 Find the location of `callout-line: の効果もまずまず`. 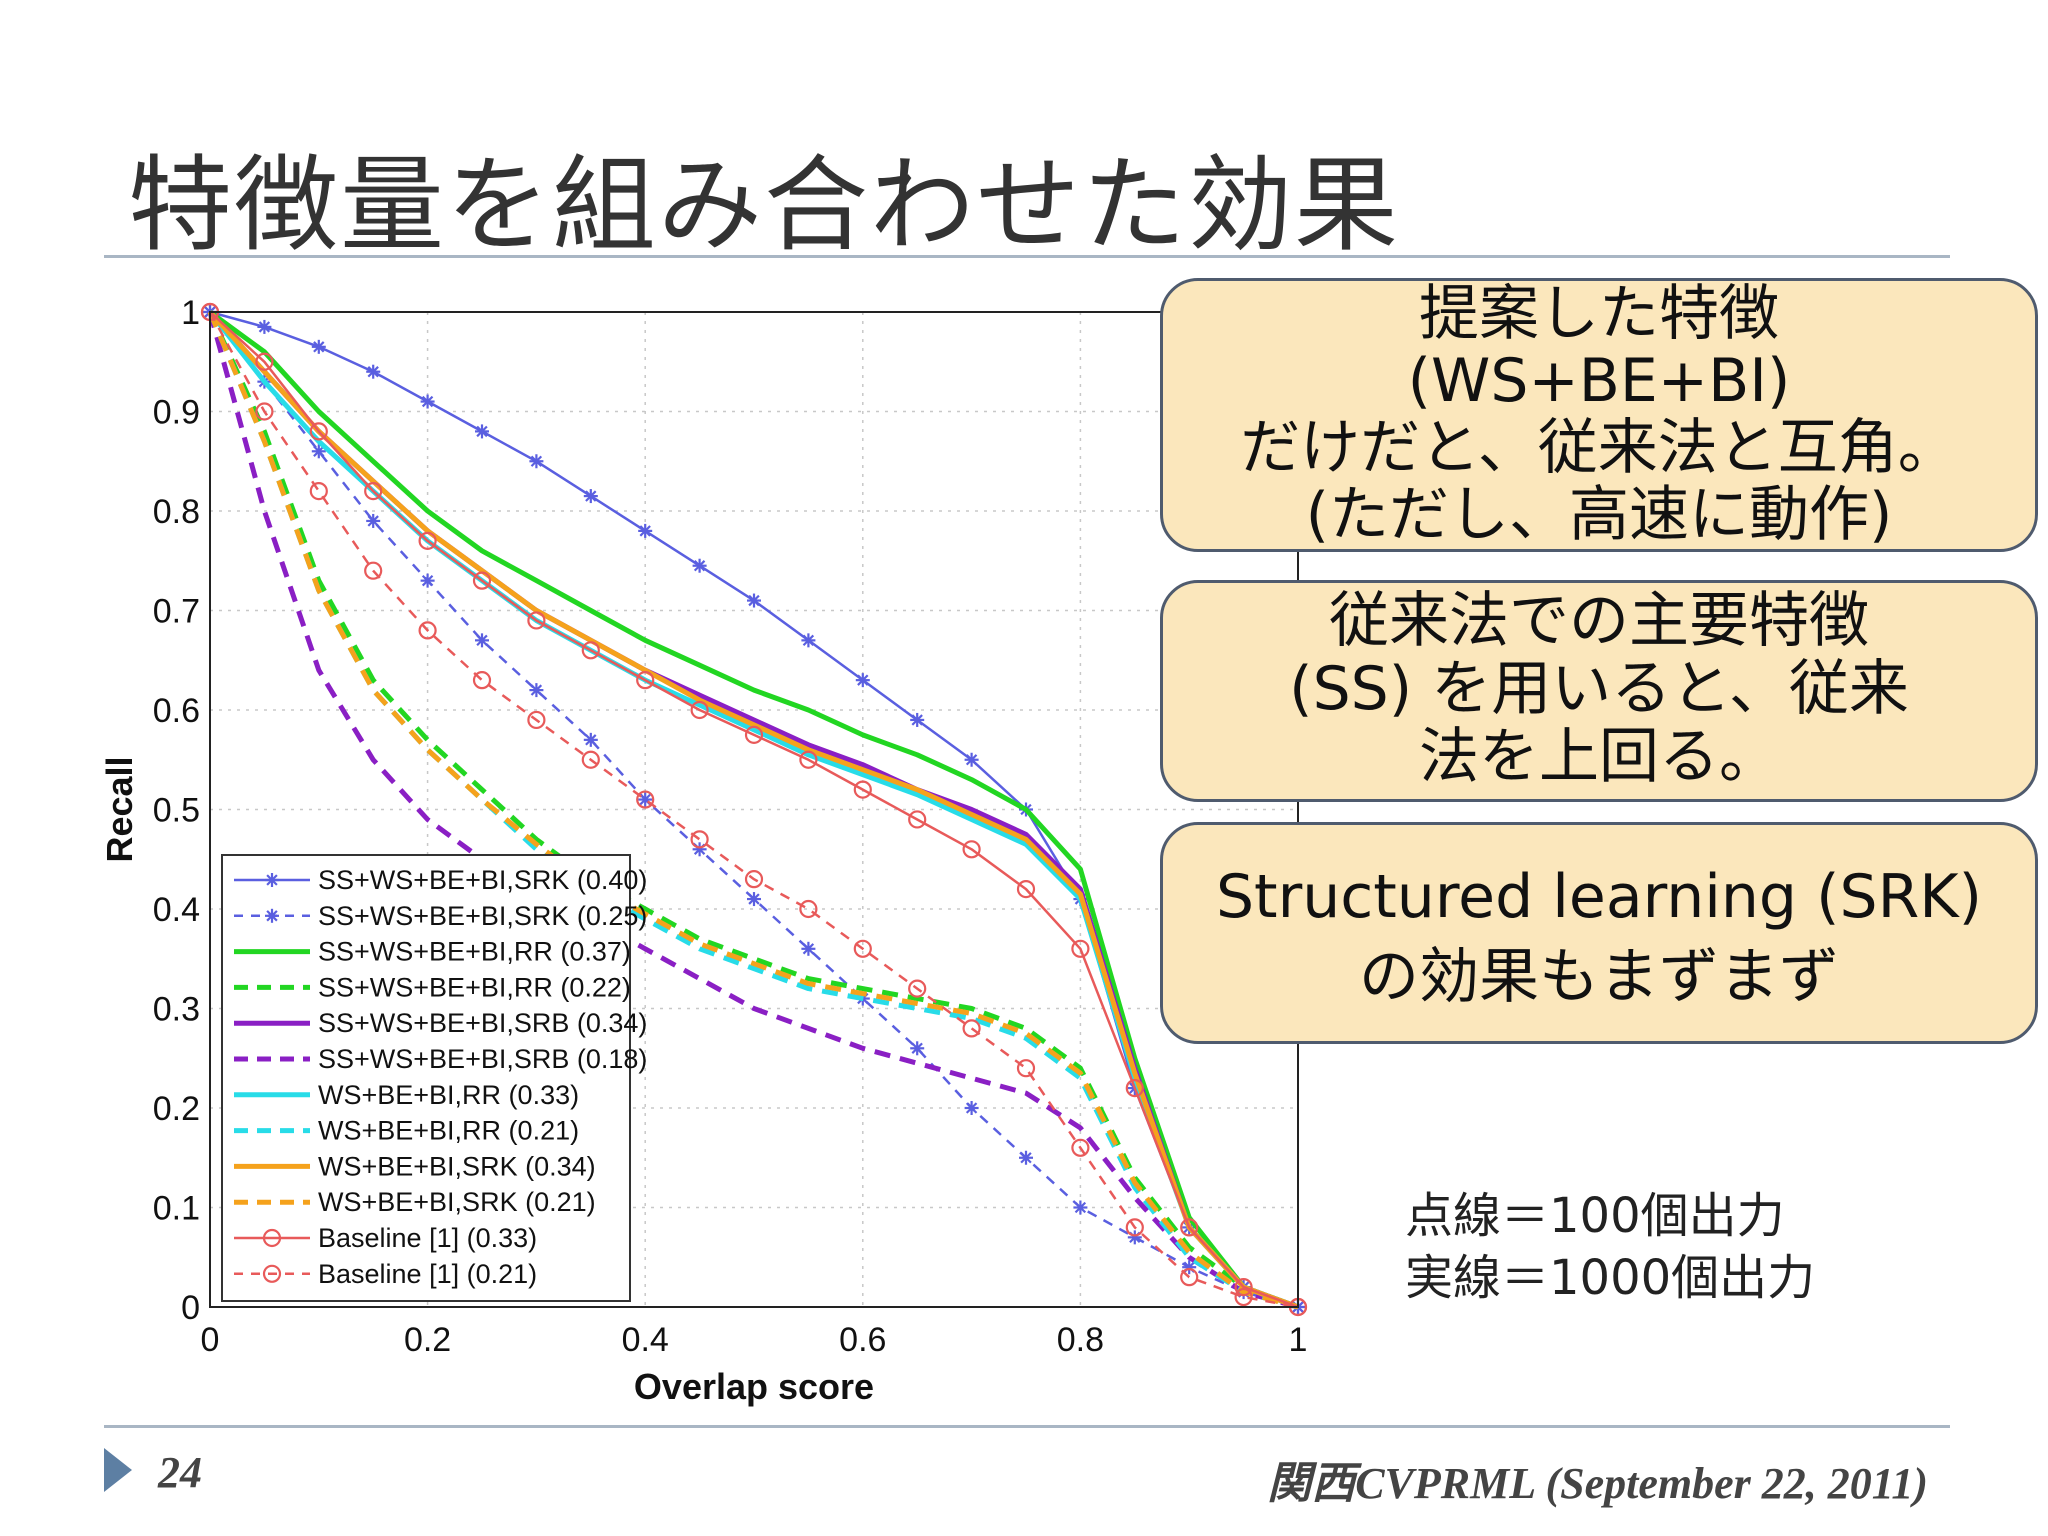

callout-line: の効果もまずまず is located at coordinates (1599, 977).